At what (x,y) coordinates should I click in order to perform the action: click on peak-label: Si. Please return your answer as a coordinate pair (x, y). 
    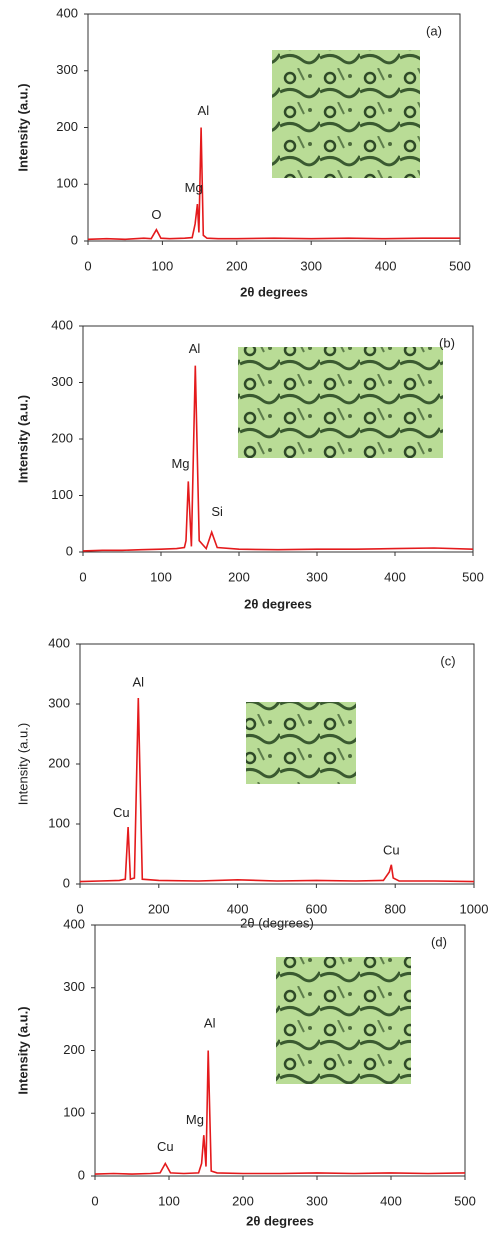
    Looking at the image, I should click on (217, 511).